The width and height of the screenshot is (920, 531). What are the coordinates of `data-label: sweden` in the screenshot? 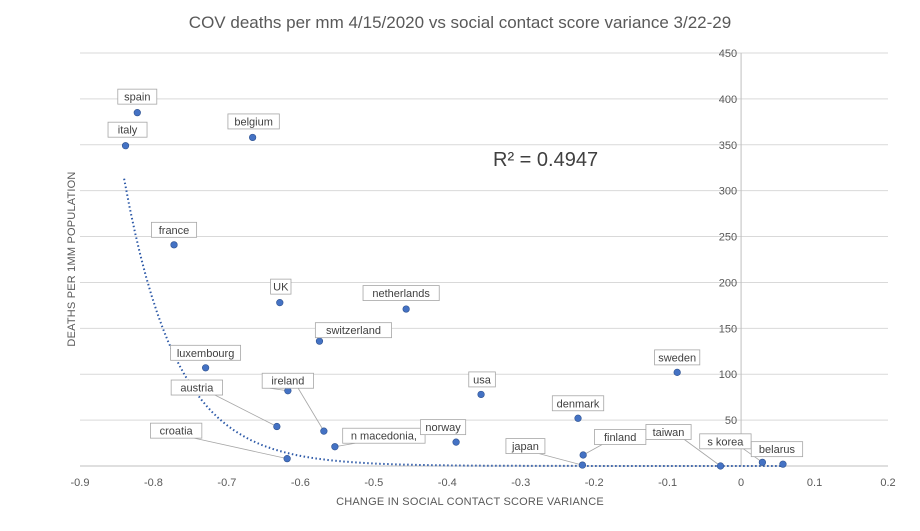 It's located at (677, 357).